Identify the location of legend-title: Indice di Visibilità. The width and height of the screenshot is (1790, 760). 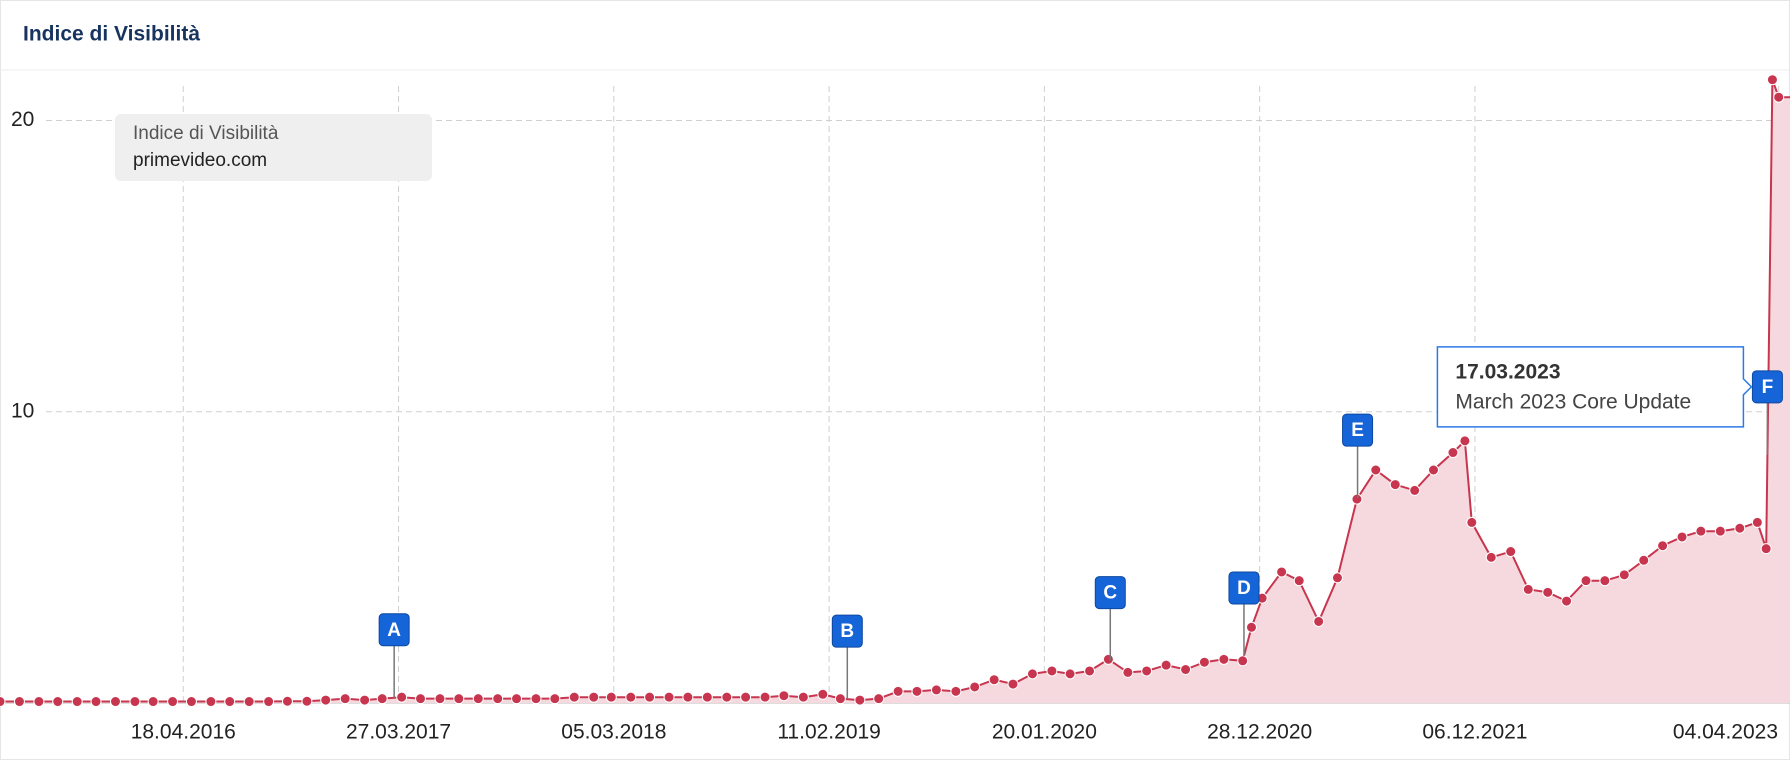
(206, 133).